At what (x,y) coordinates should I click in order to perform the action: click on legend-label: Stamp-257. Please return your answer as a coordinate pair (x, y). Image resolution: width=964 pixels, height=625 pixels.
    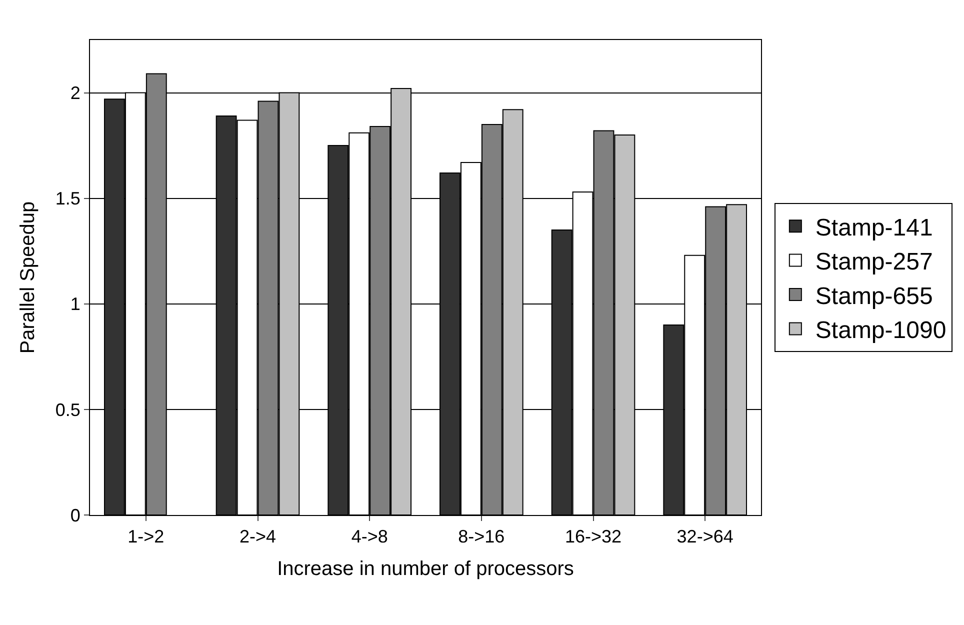
    Looking at the image, I should click on (874, 262).